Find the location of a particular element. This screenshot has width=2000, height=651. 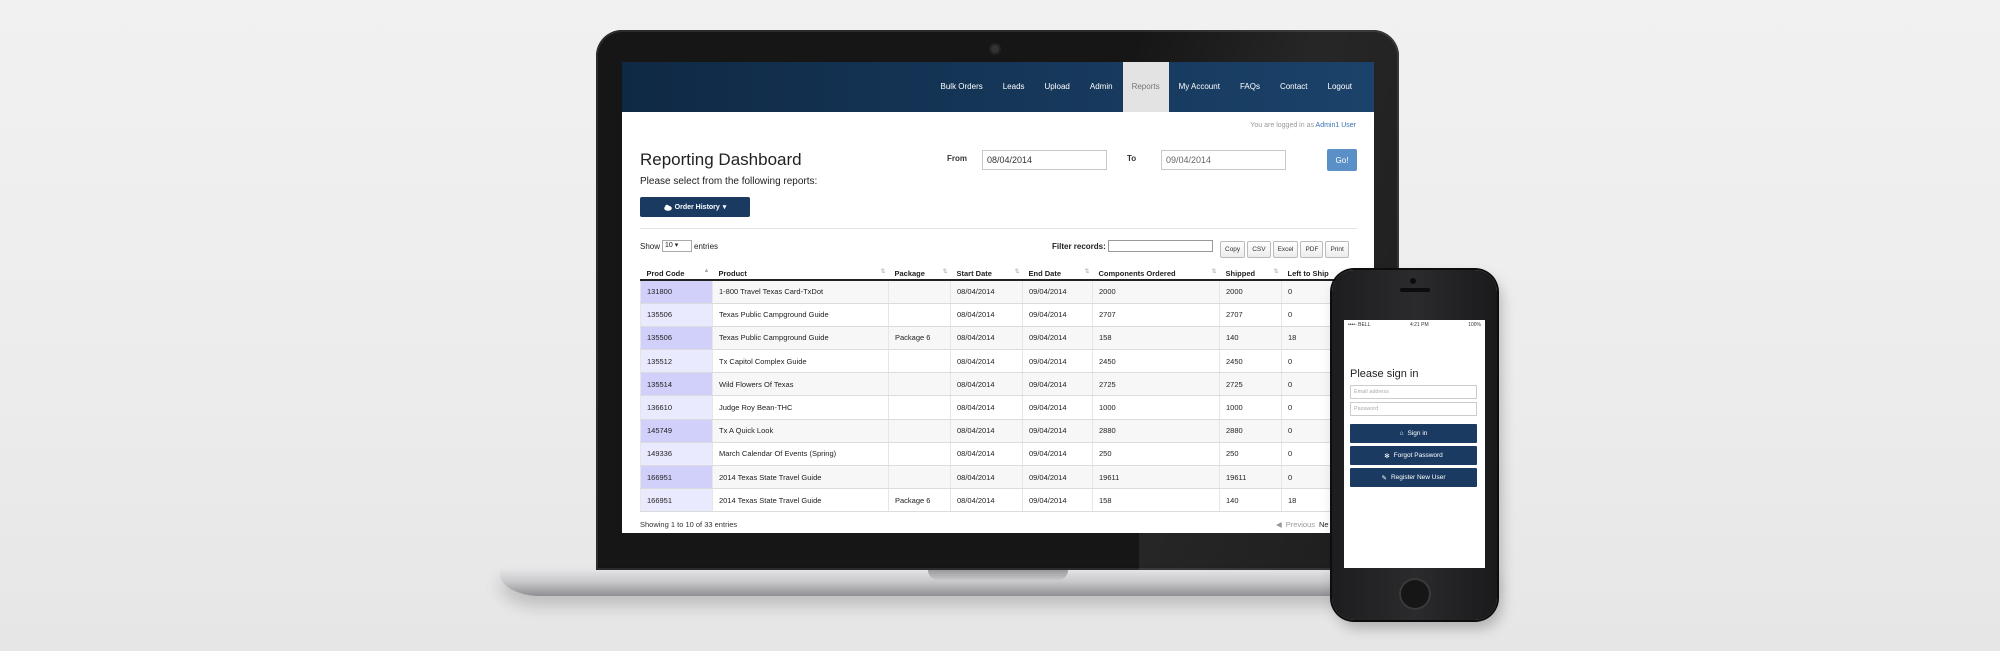

signin-title: Please sign in is located at coordinates (1384, 374).